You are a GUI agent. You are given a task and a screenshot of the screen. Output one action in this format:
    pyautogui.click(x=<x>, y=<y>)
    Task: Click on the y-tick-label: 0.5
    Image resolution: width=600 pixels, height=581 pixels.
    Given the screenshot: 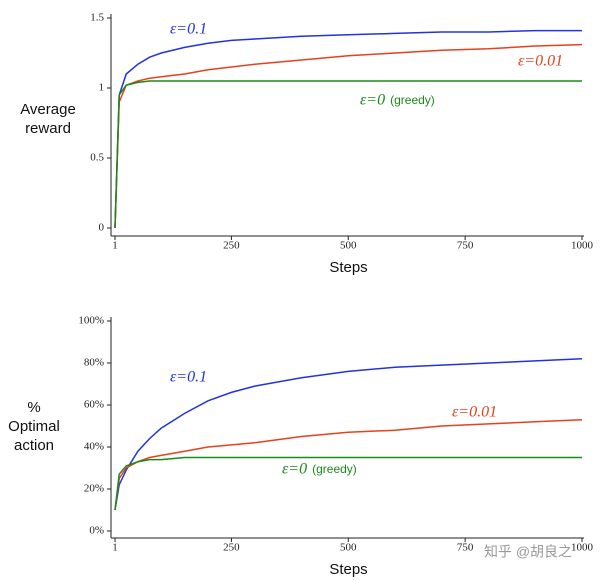 What is the action you would take?
    pyautogui.click(x=97, y=158)
    